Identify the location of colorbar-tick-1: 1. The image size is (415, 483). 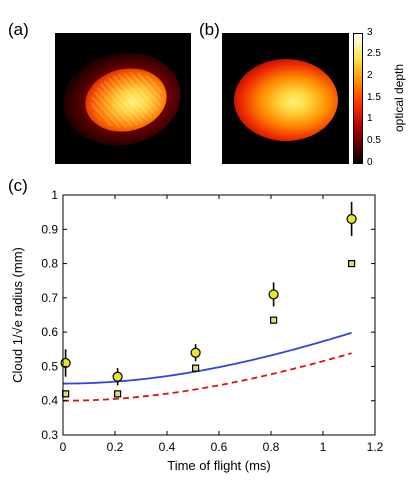
(370, 118).